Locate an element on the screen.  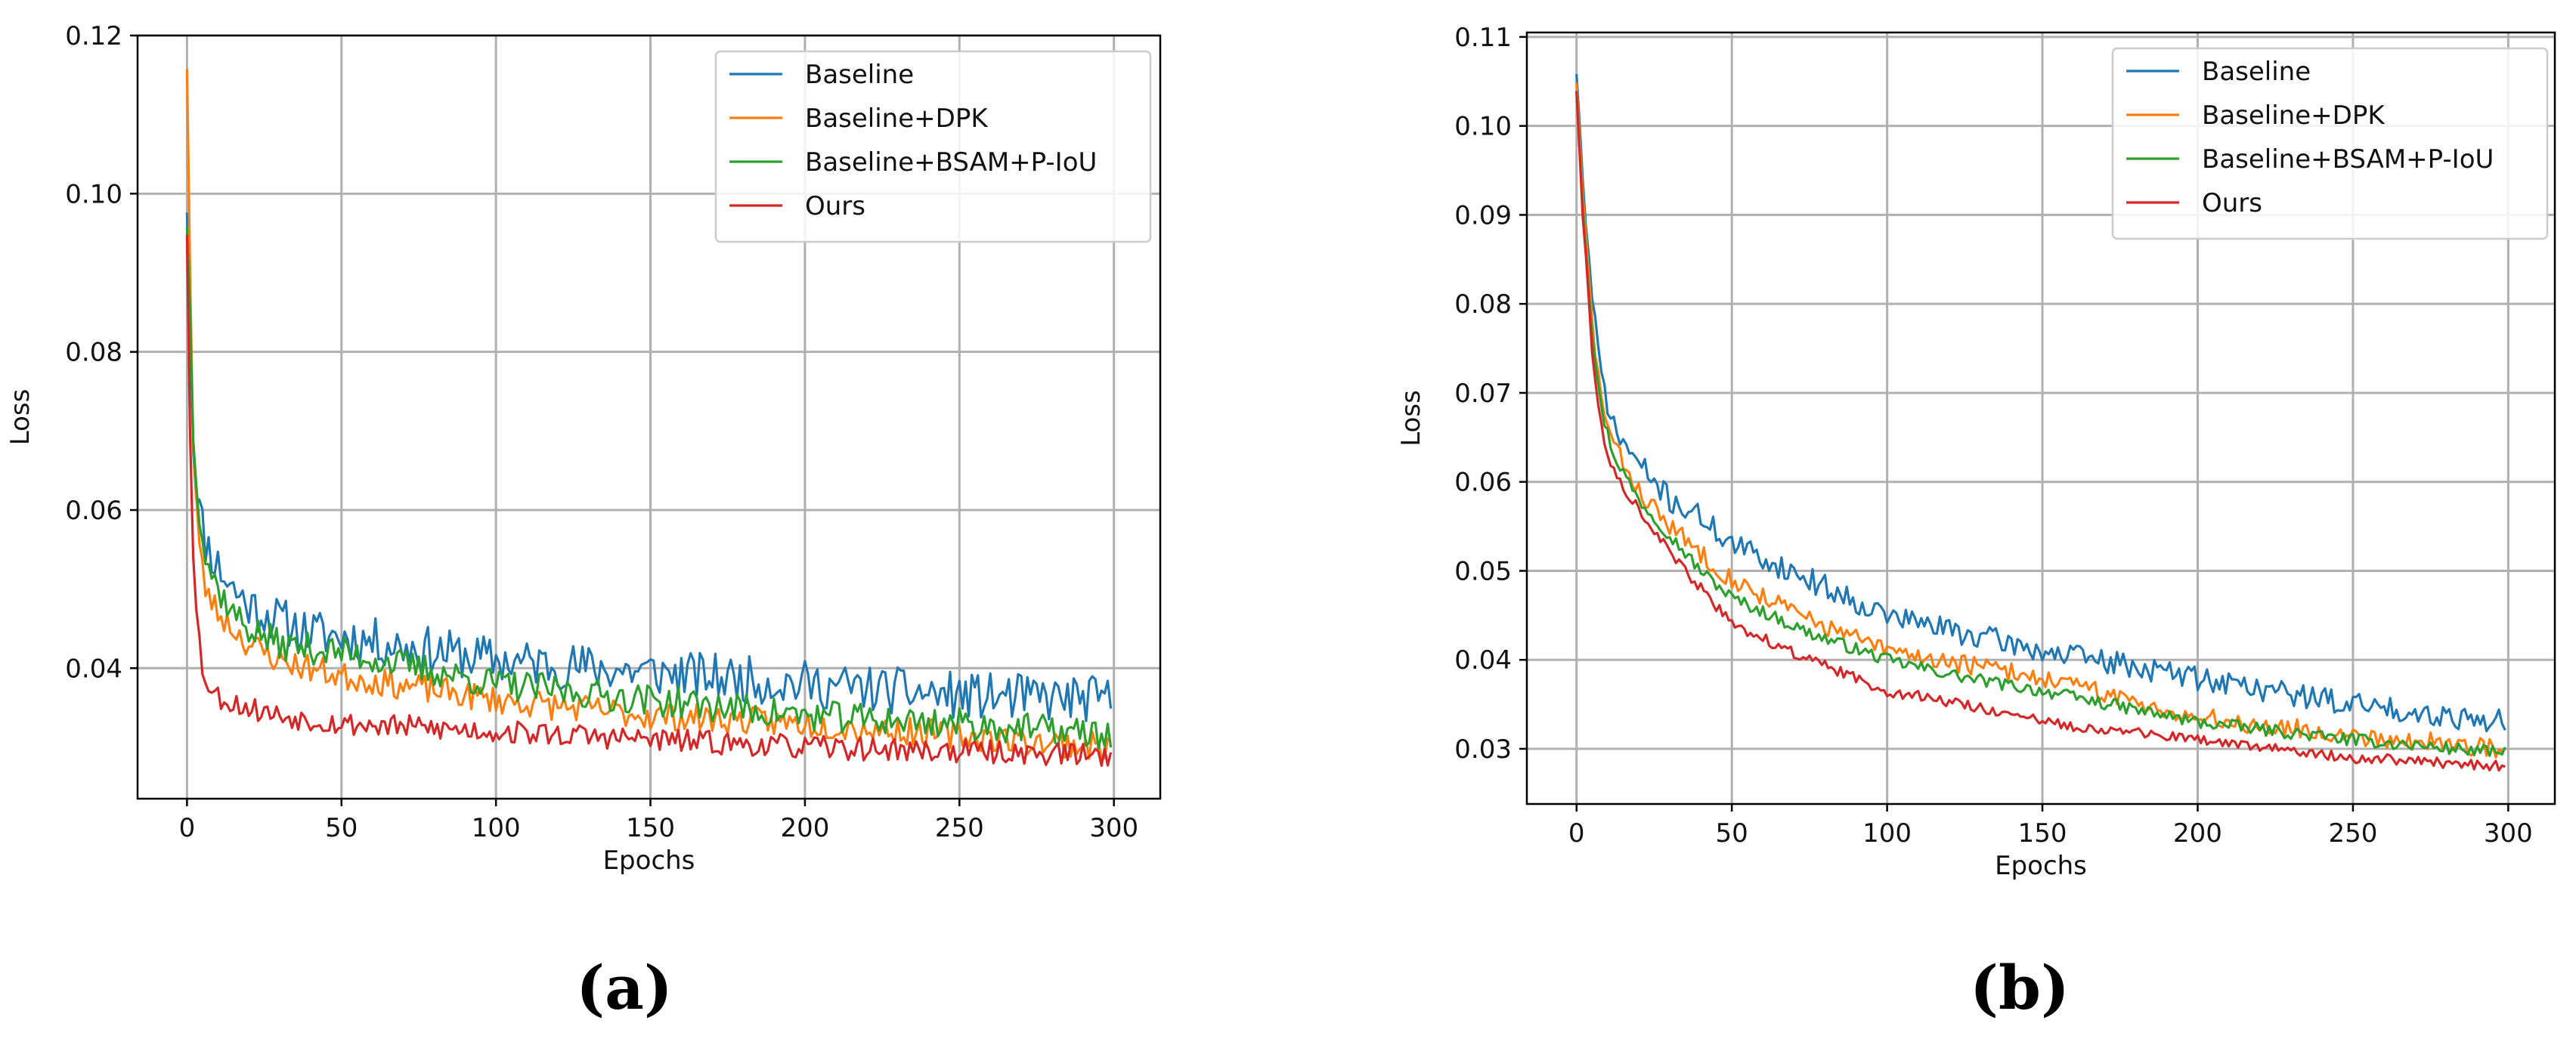
y-tick-label: 0.09 is located at coordinates (1483, 215).